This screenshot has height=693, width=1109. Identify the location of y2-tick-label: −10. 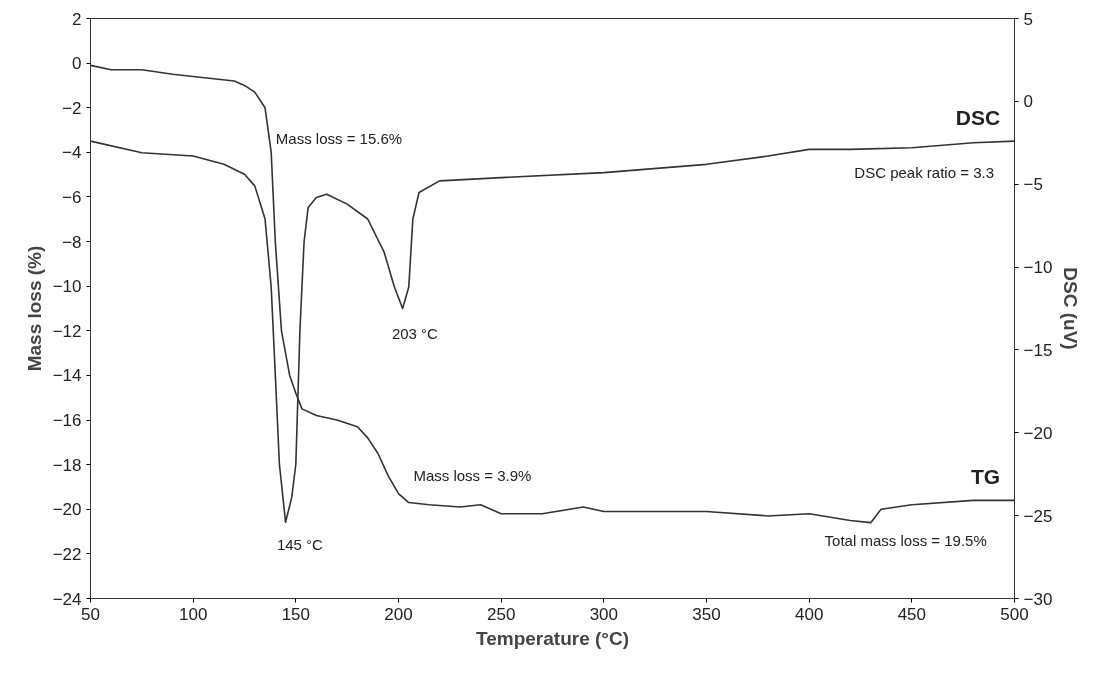
(1038, 268).